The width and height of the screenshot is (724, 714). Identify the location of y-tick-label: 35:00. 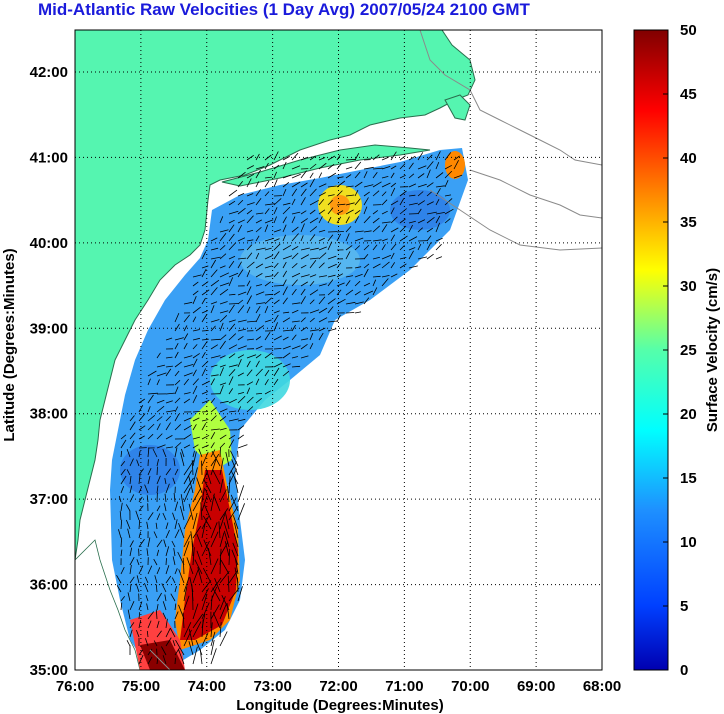
(49, 670).